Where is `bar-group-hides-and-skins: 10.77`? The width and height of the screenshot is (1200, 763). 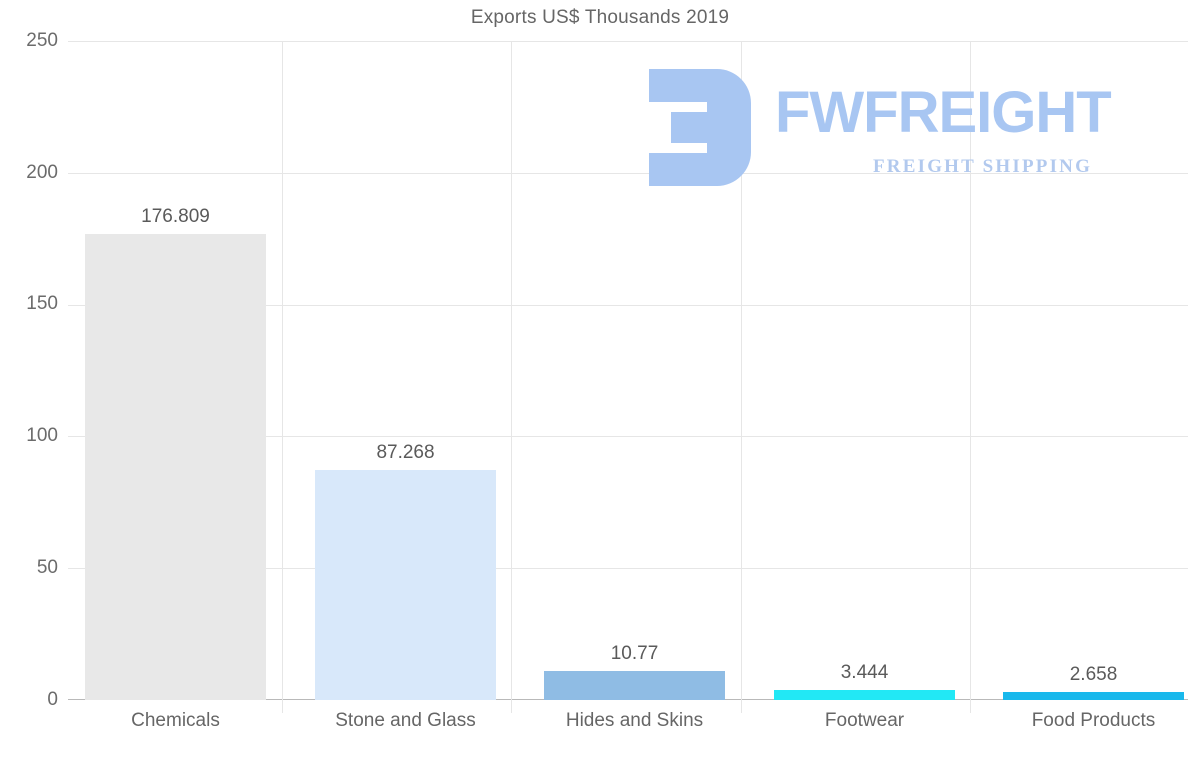
bar-group-hides-and-skins: 10.77 is located at coordinates (634, 370).